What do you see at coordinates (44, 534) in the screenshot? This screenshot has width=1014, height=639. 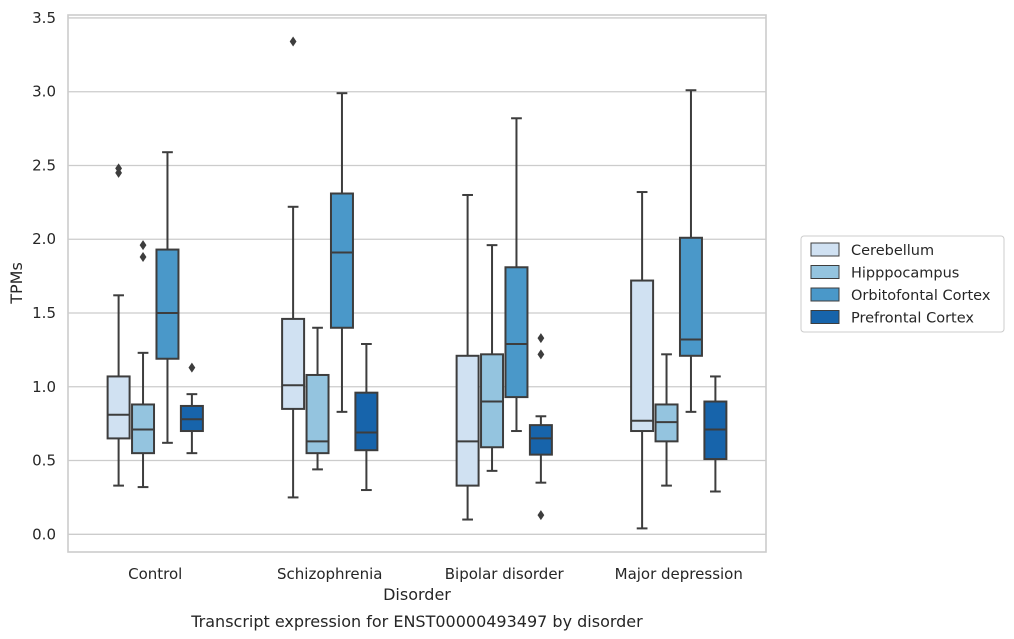 I see `y-tick-label: 0.0` at bounding box center [44, 534].